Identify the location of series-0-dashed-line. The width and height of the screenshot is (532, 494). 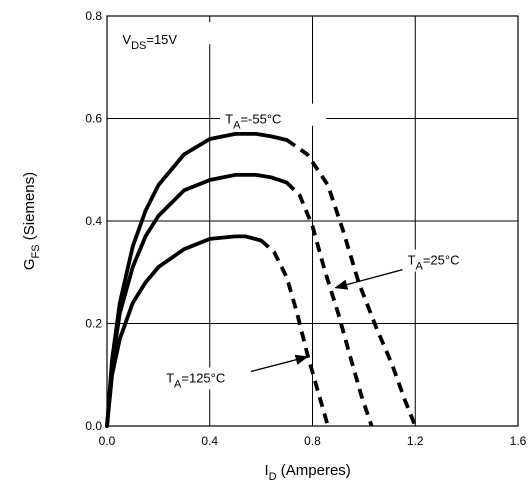
(351, 282).